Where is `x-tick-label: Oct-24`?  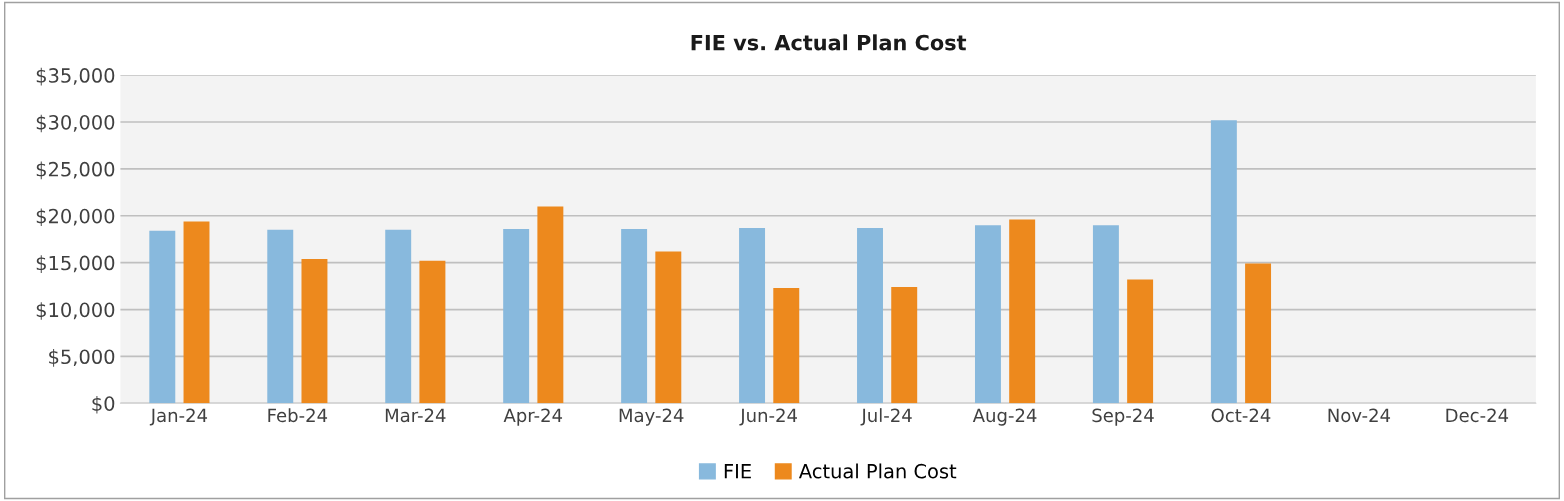 x-tick-label: Oct-24 is located at coordinates (1241, 415).